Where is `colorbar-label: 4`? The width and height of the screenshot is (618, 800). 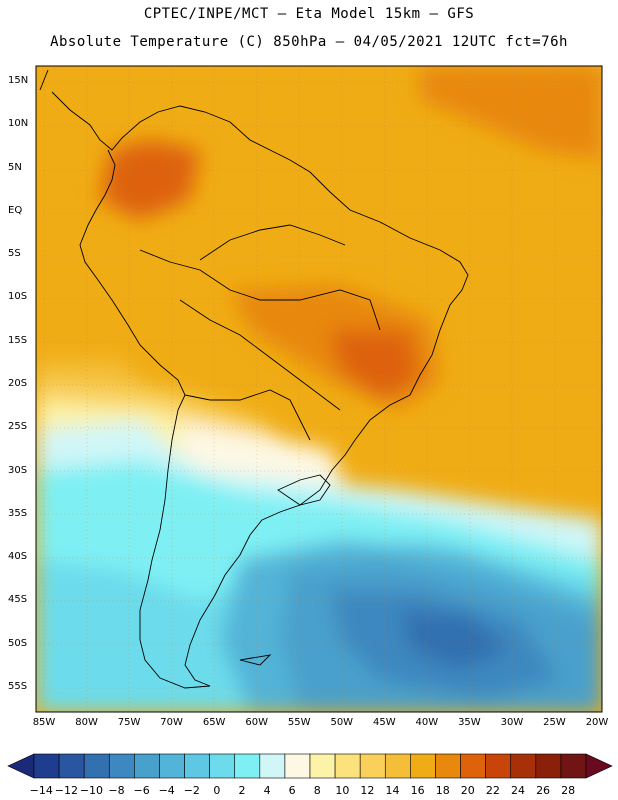 colorbar-label: 4 is located at coordinates (267, 790).